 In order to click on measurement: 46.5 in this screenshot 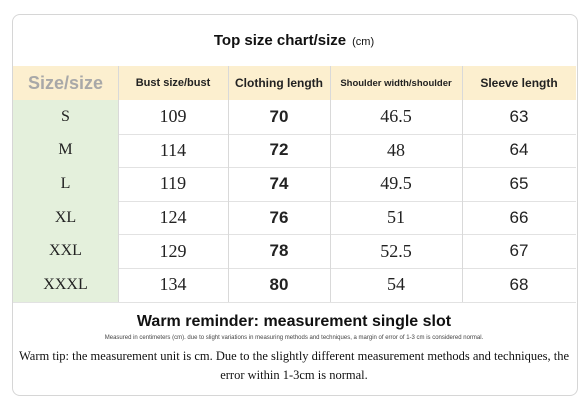, I will do `click(396, 116)`.